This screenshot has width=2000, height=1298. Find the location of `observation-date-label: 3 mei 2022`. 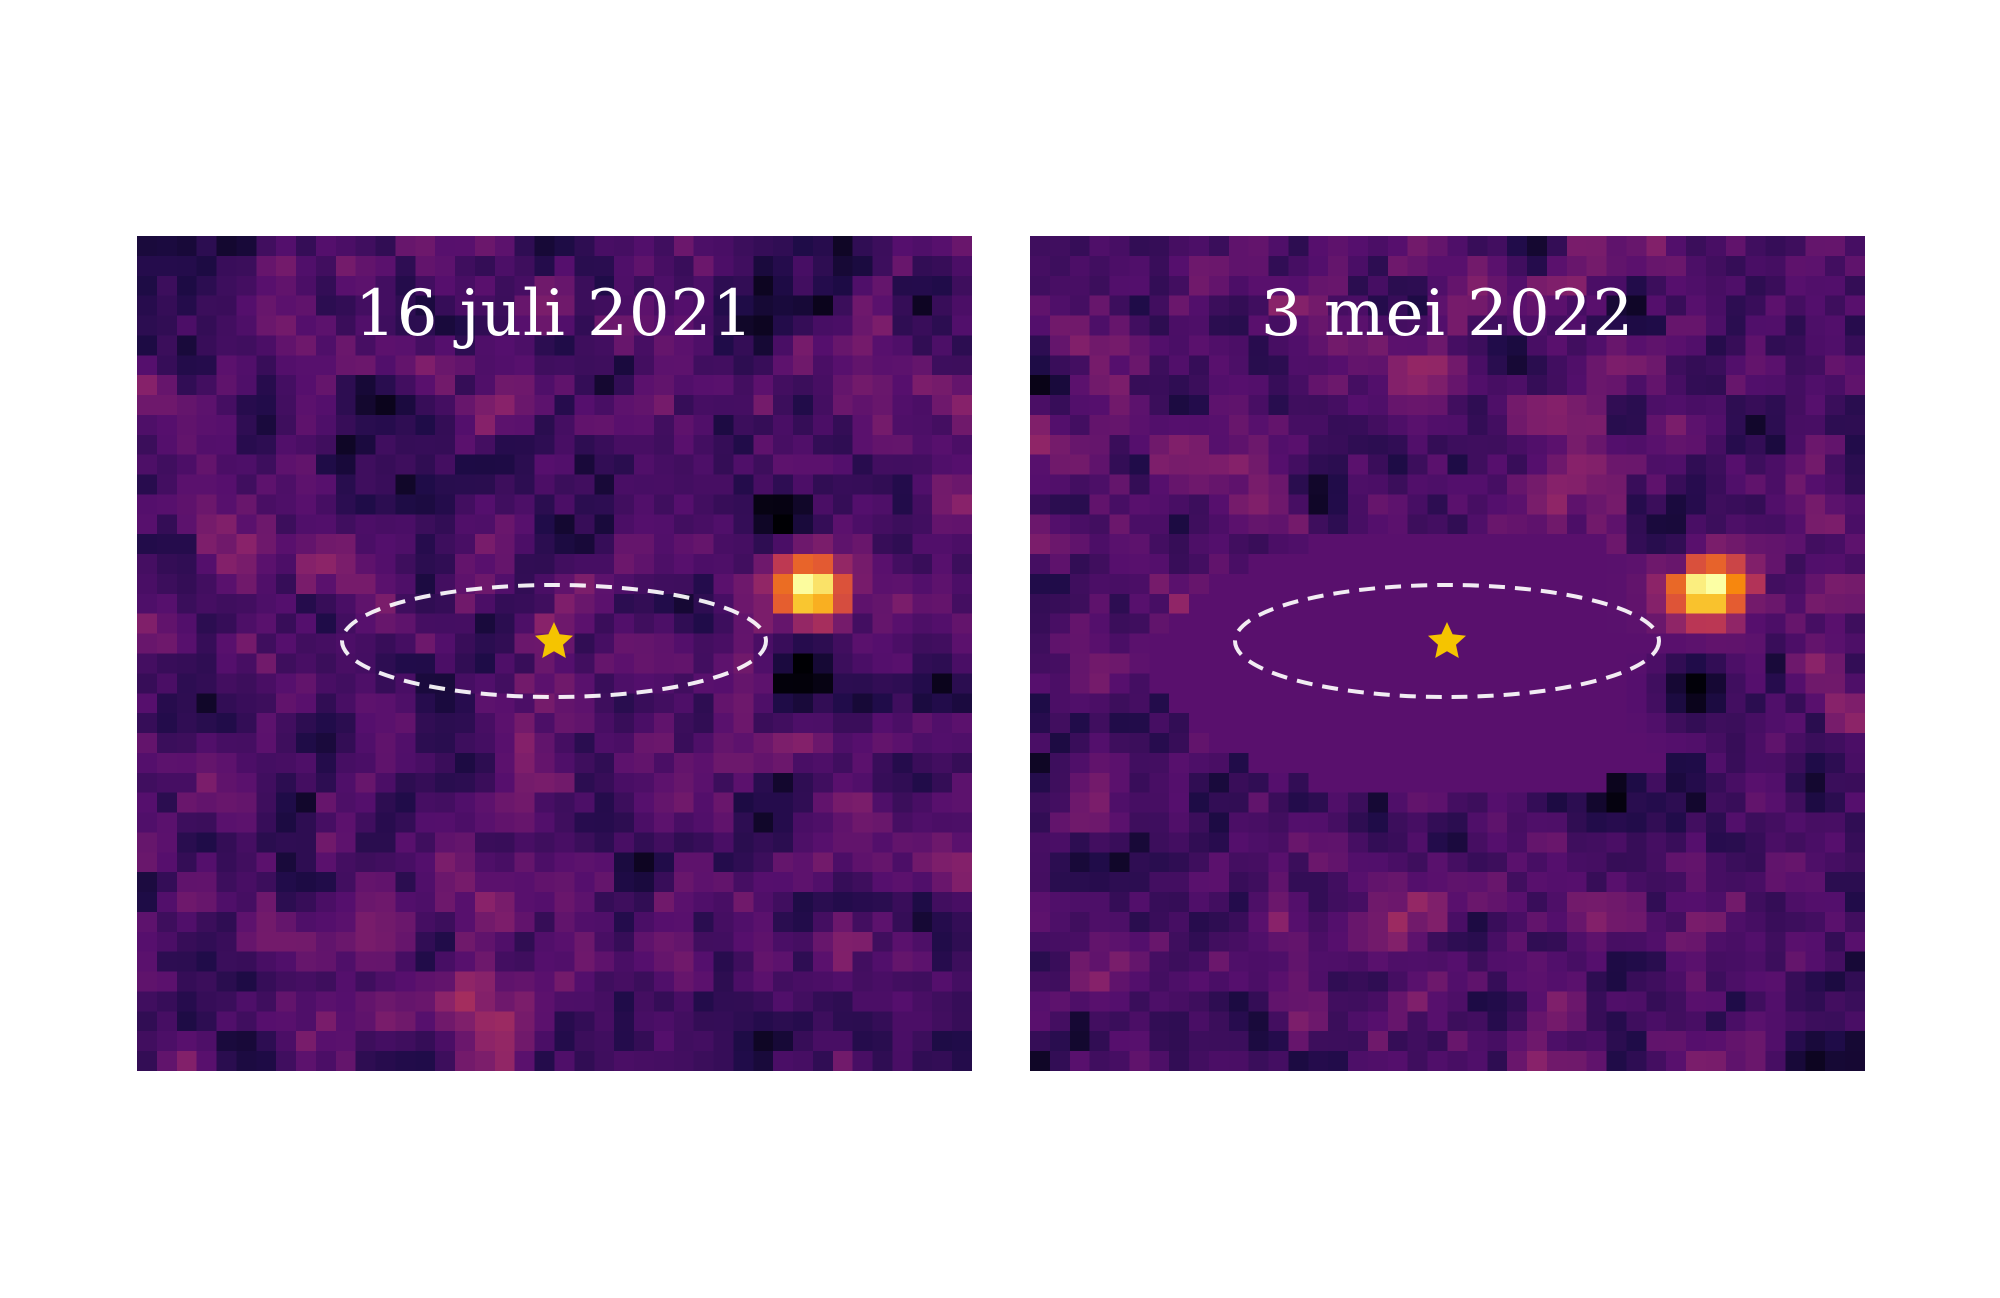

observation-date-label: 3 mei 2022 is located at coordinates (1447, 314).